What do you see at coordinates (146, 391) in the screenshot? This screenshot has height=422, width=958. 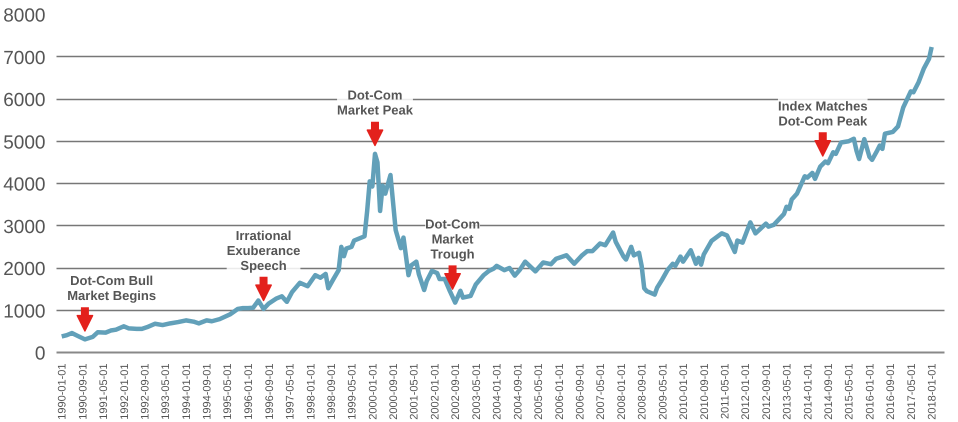 I see `x-tick-label: 1992-09-01` at bounding box center [146, 391].